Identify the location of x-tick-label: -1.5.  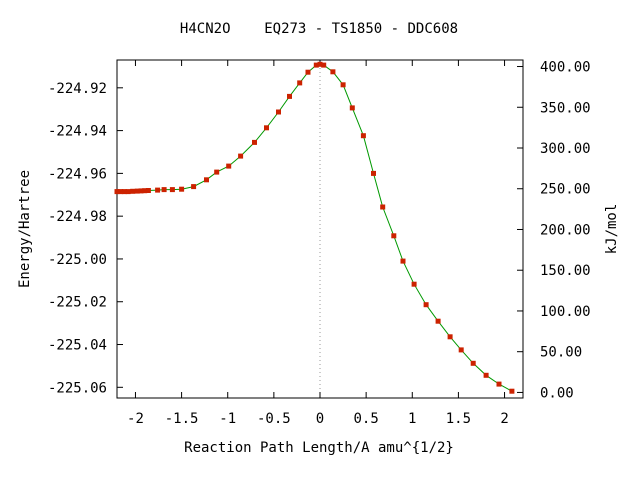
(182, 419).